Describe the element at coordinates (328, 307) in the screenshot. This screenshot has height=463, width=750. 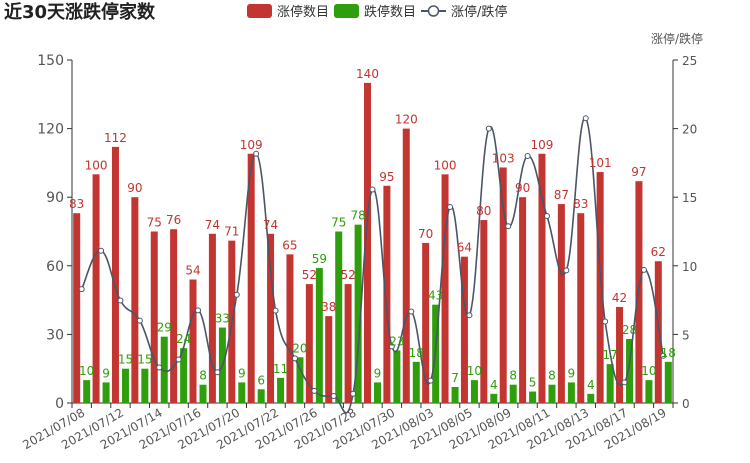
I see `bar-up-label: 38` at that location.